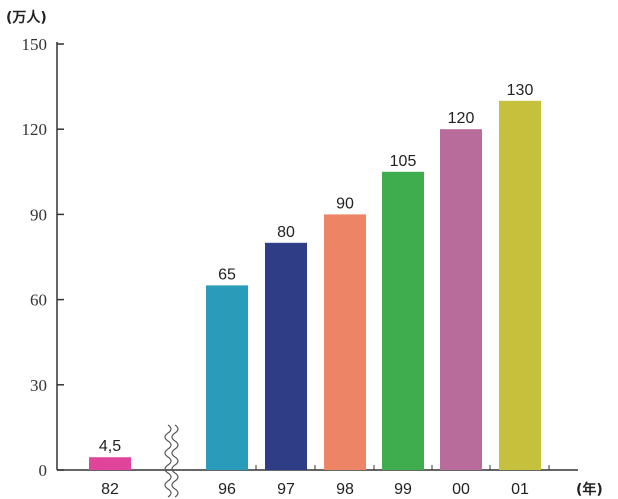 Image resolution: width=618 pixels, height=499 pixels. What do you see at coordinates (286, 489) in the screenshot?
I see `x-category-label: 97` at bounding box center [286, 489].